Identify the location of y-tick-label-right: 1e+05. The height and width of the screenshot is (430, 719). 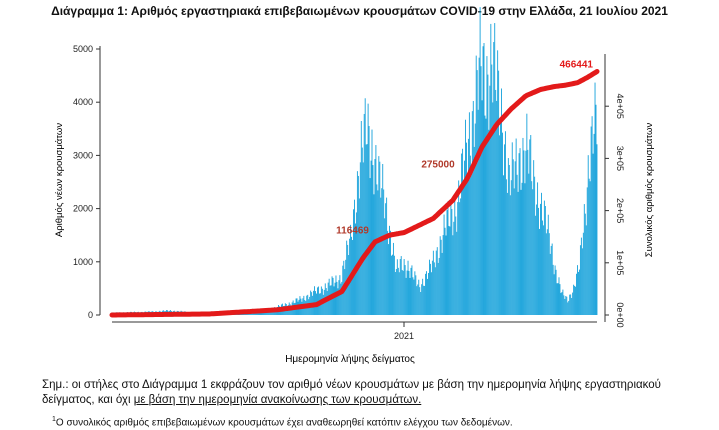
(620, 262).